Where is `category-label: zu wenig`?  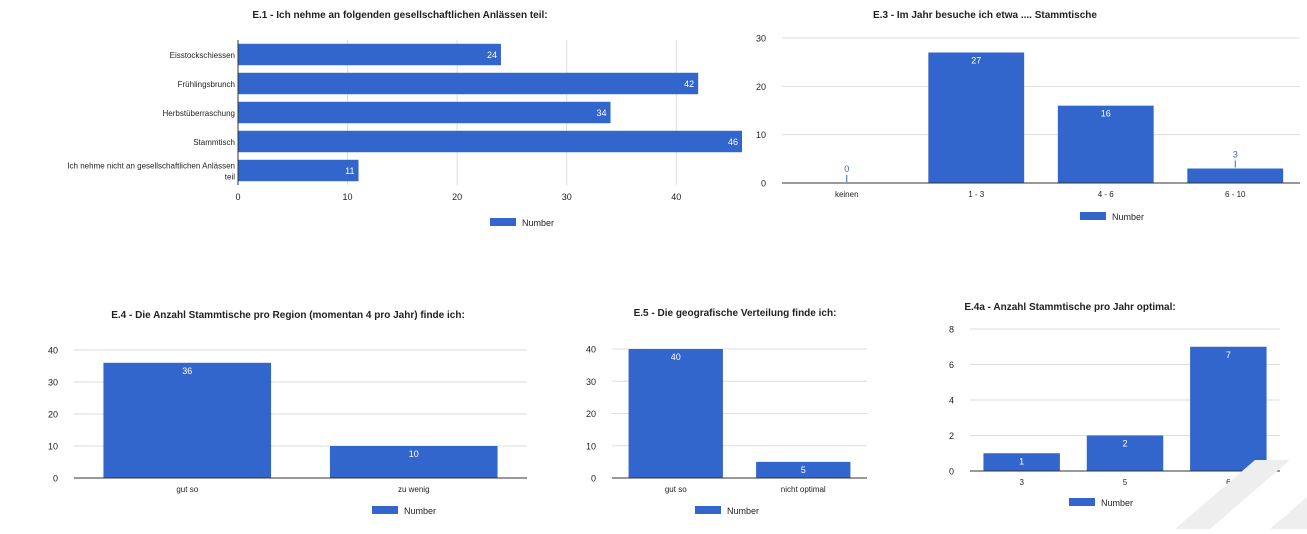
category-label: zu wenig is located at coordinates (414, 489).